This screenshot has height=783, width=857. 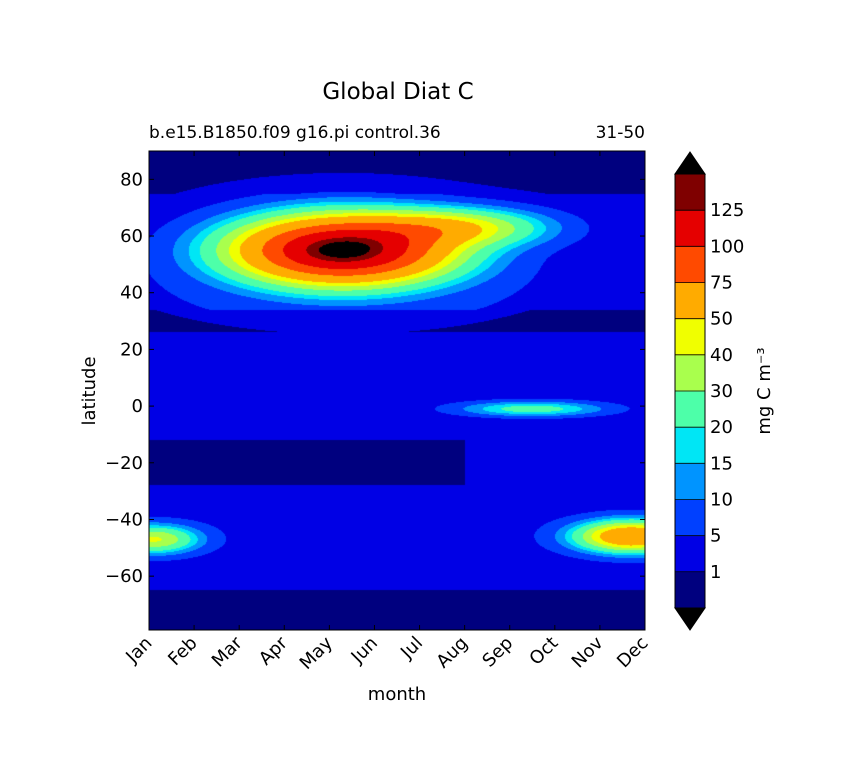 What do you see at coordinates (411, 648) in the screenshot?
I see `x-tick-label: Jul` at bounding box center [411, 648].